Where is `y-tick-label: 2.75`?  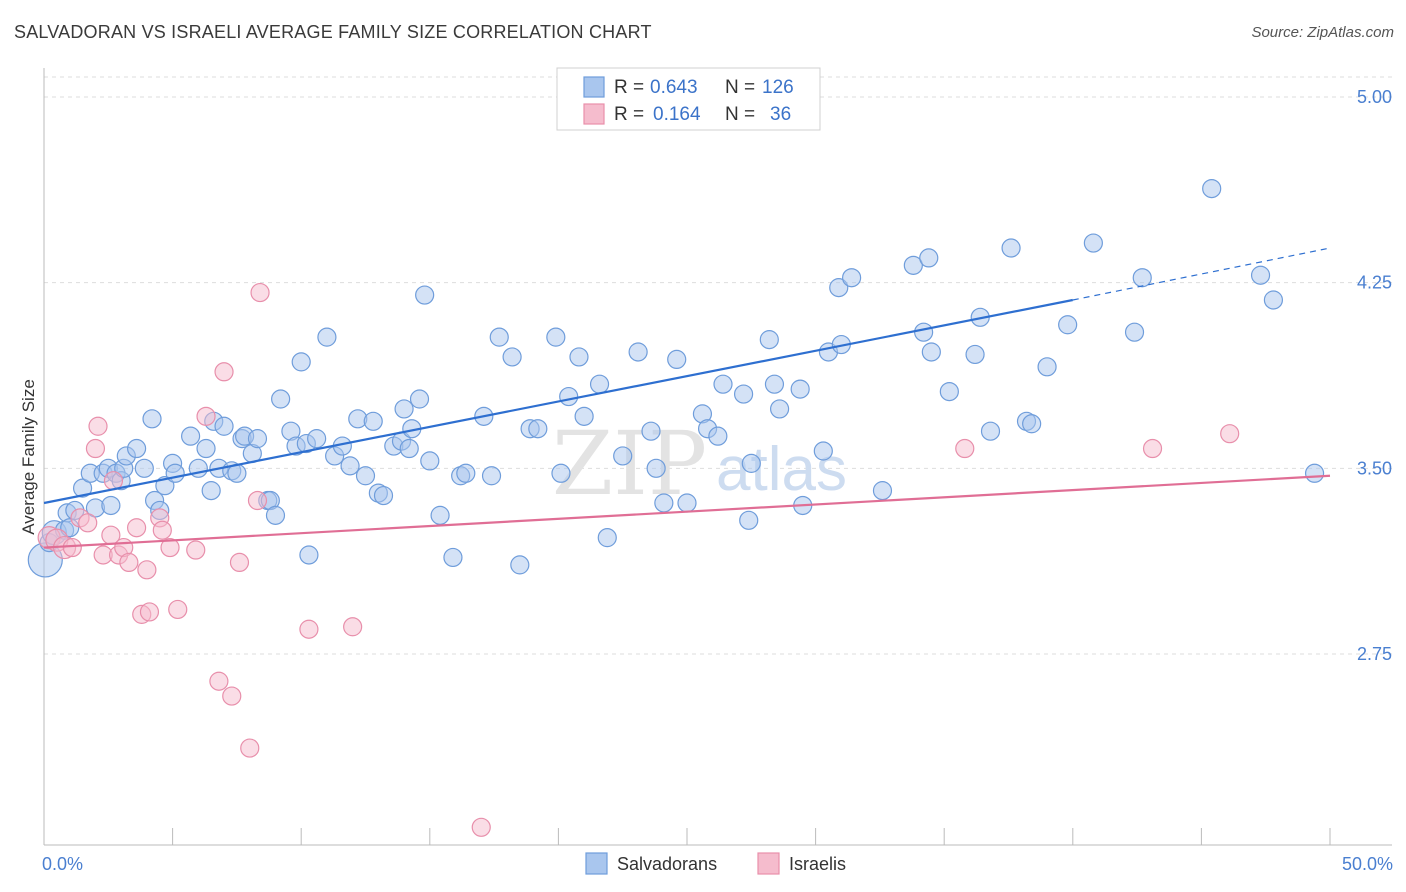 y-tick-label: 2.75 is located at coordinates (1374, 654).